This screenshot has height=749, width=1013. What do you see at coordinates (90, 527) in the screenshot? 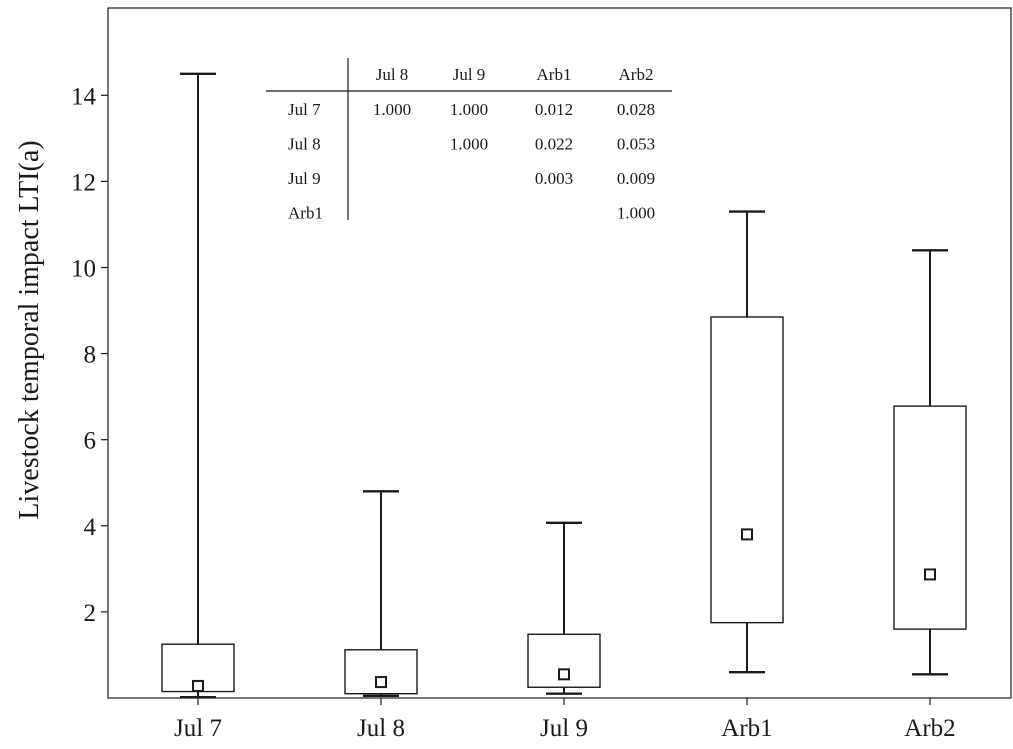
I see `y-tick-label: 4` at bounding box center [90, 527].